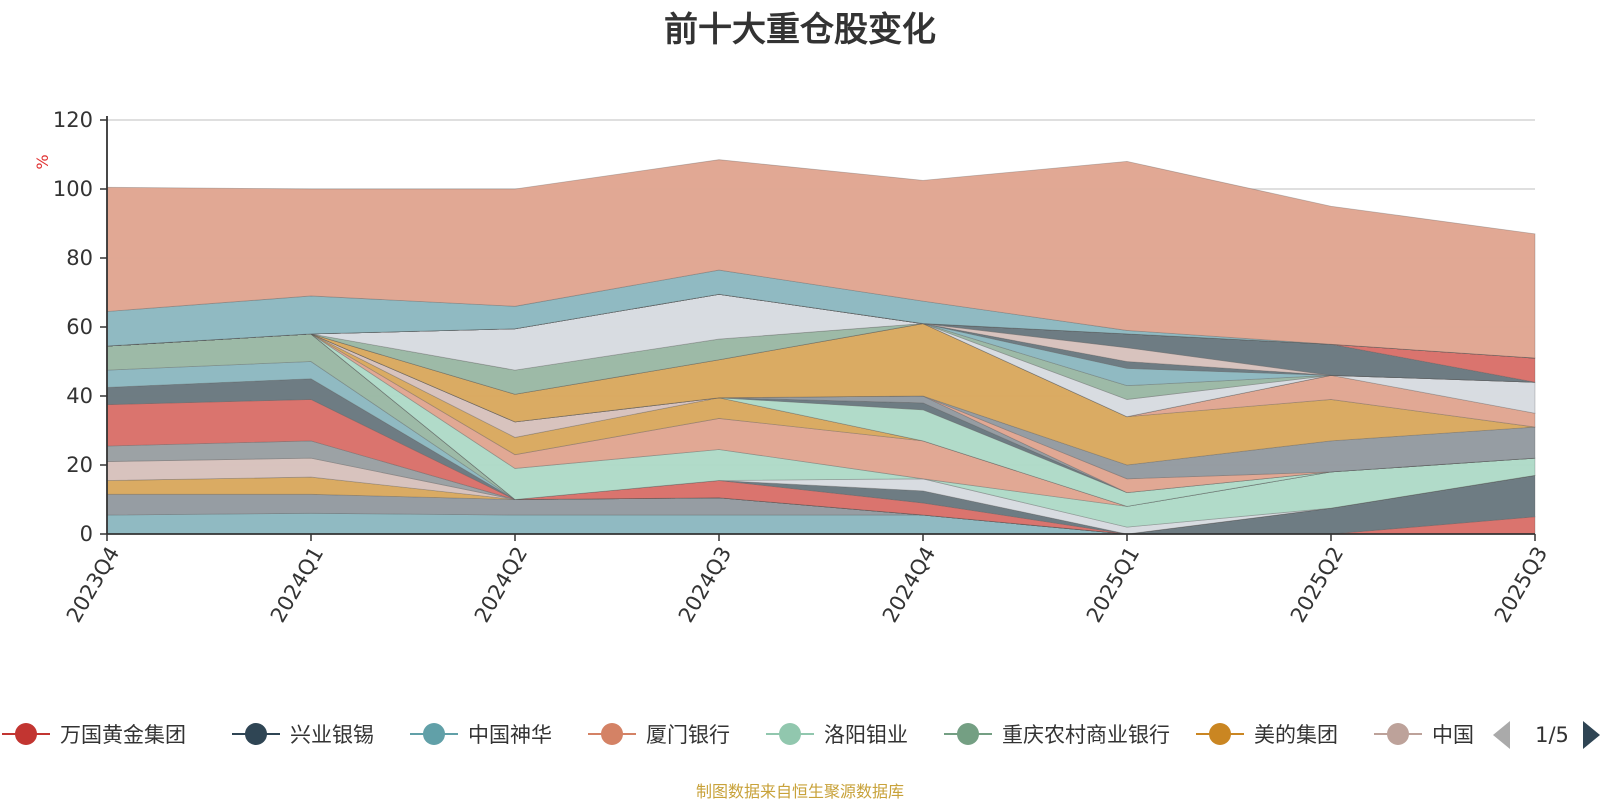  Describe the element at coordinates (86, 534) in the screenshot. I see `y-tick-label: 0` at that location.